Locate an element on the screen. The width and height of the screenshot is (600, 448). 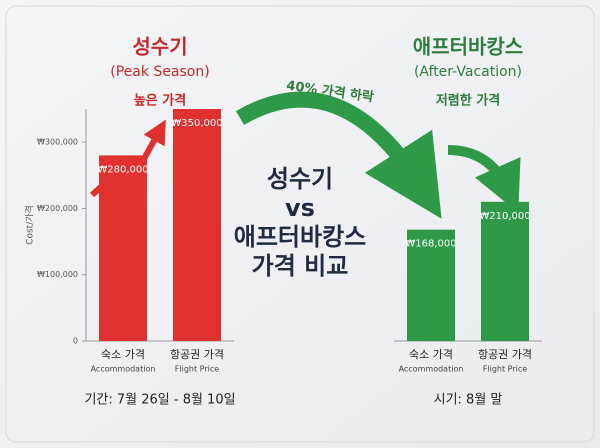
chart-subtitle: (After-Vacation) is located at coordinates (468, 72).